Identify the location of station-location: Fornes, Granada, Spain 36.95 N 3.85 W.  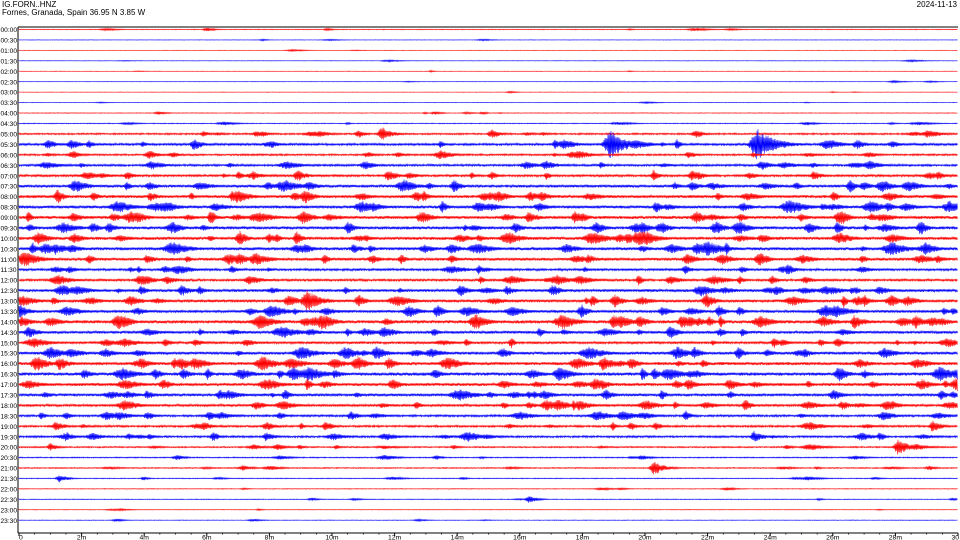
(74, 12).